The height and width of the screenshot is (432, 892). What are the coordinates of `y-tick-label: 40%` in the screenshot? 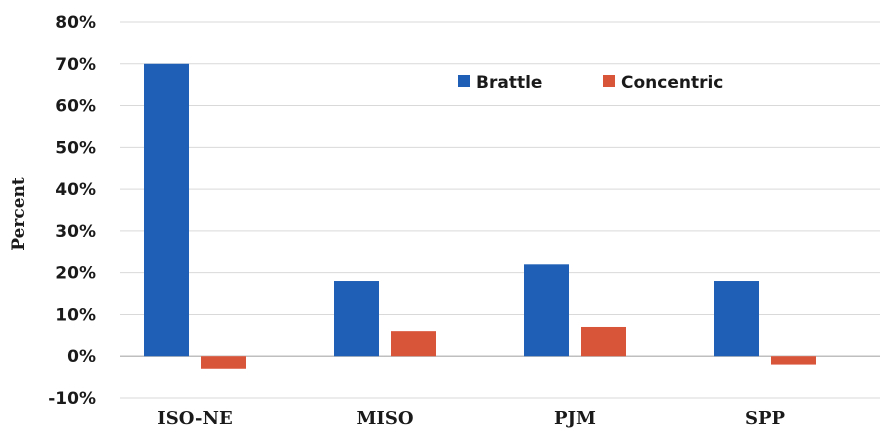 It's located at (75, 190).